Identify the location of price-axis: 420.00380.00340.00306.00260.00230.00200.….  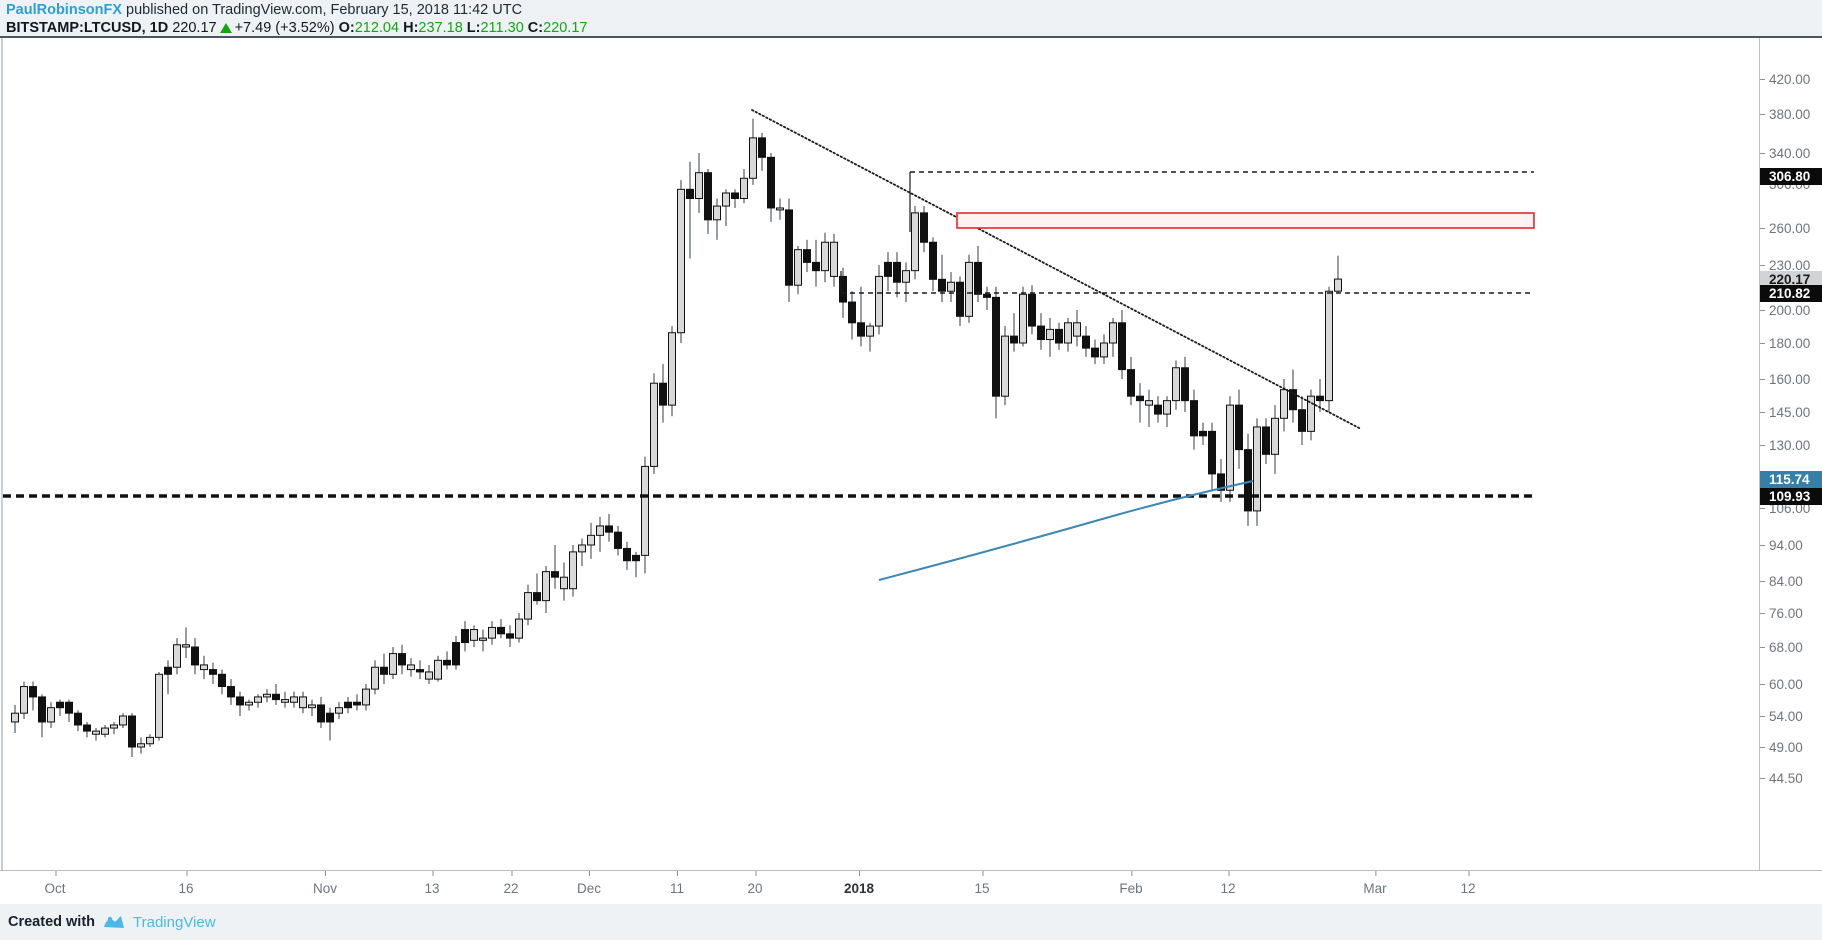
(1790, 472).